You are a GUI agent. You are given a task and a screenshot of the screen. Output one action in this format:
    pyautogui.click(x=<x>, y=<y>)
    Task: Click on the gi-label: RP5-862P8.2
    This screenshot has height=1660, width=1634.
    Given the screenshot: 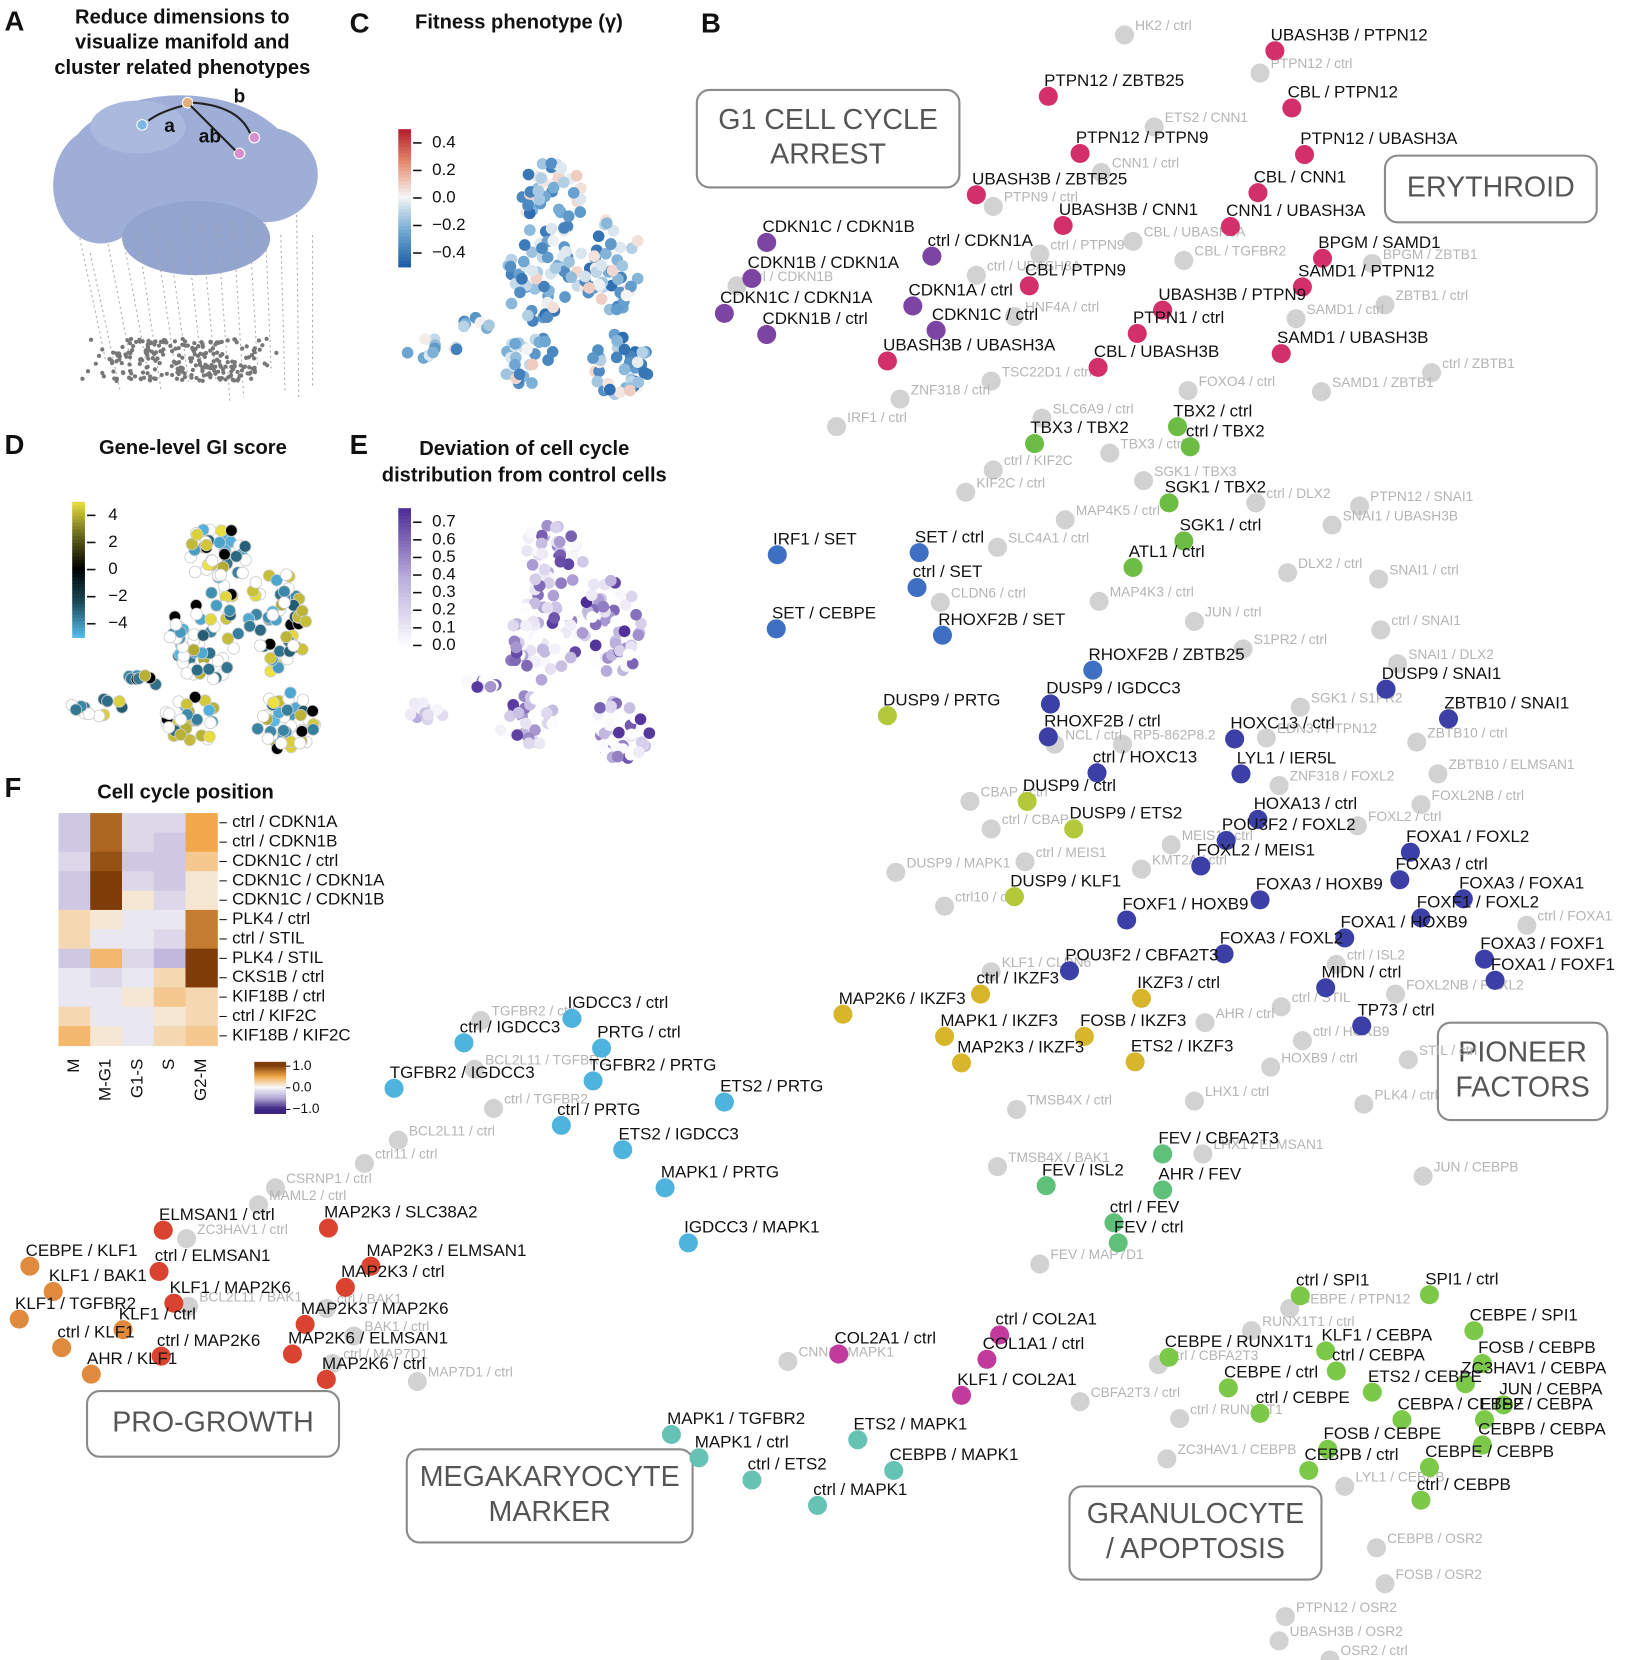 What is the action you would take?
    pyautogui.click(x=1174, y=734)
    